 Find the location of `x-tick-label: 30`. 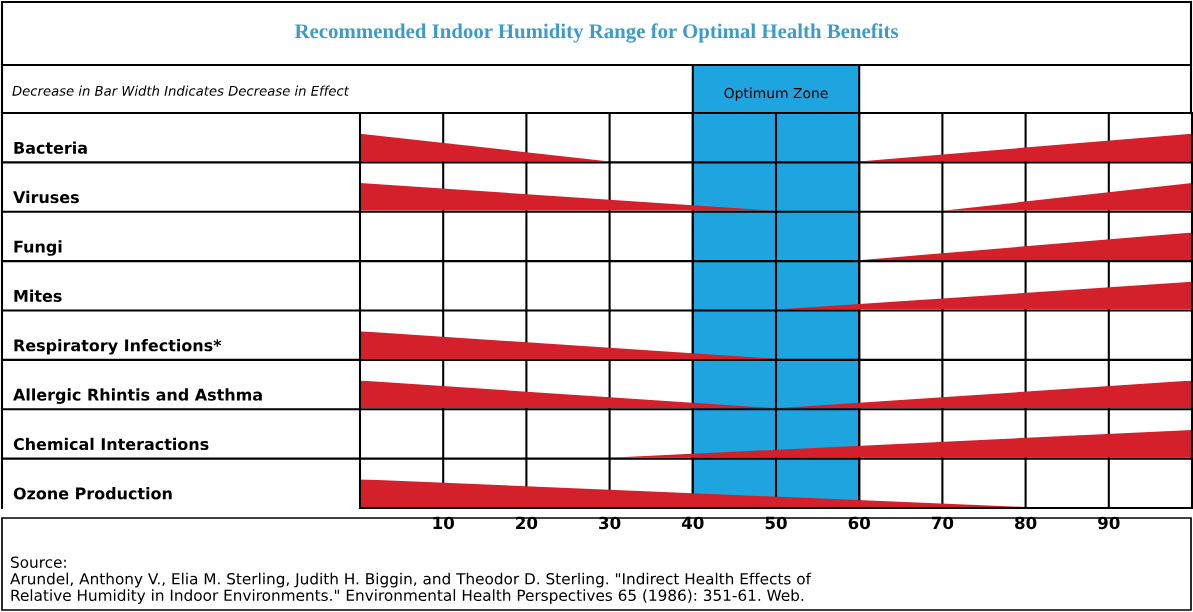

x-tick-label: 30 is located at coordinates (610, 523).